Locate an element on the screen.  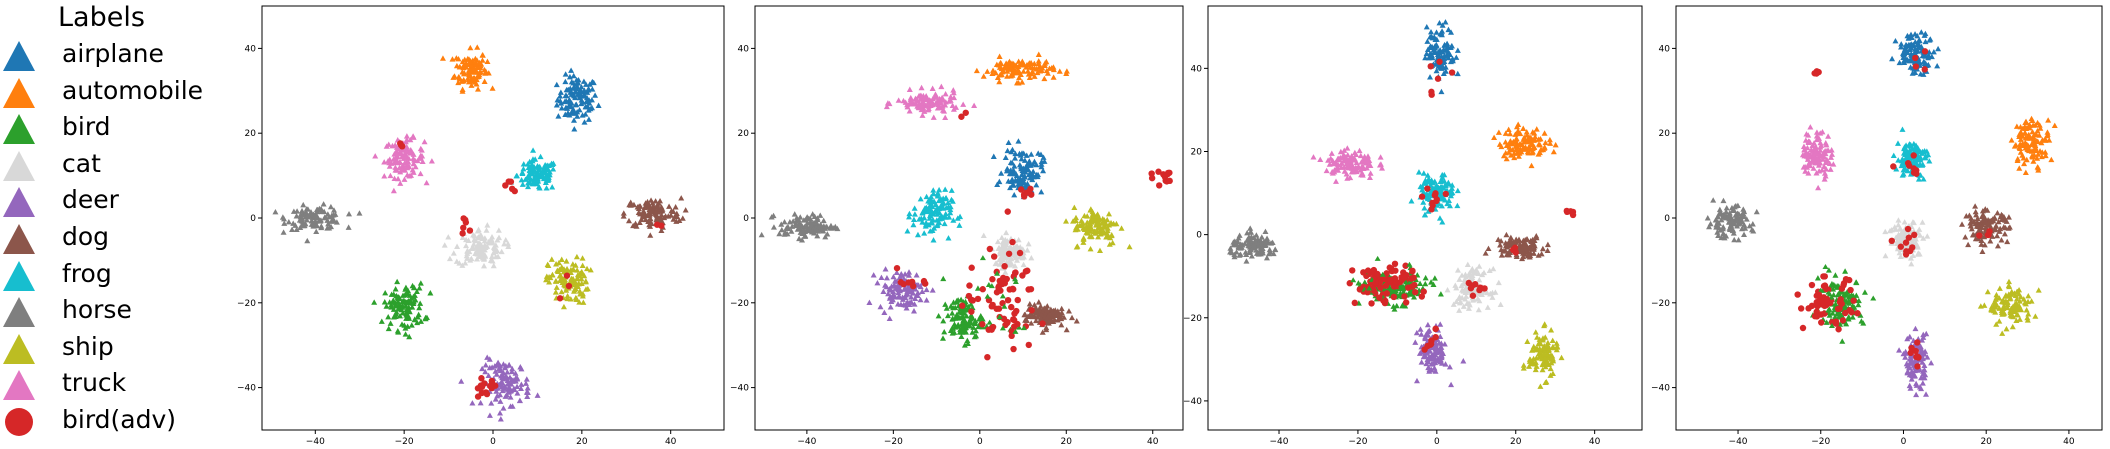
legend-label: frog is located at coordinates (87, 273).